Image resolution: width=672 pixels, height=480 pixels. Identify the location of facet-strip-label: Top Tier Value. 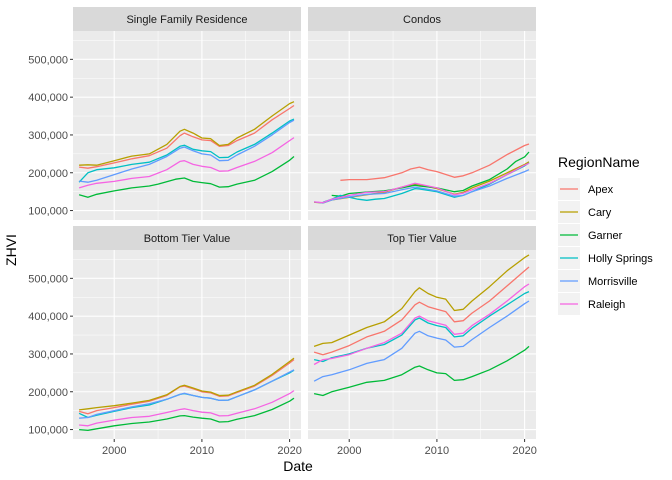
(422, 239).